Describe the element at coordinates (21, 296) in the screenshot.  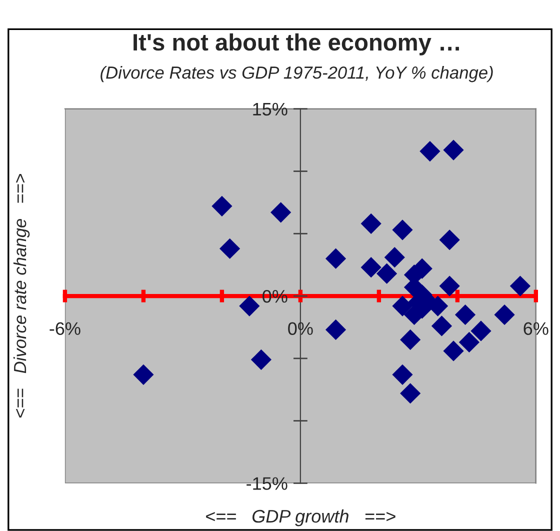
I see `y-axis-title: <== Divorce rate change ==>` at that location.